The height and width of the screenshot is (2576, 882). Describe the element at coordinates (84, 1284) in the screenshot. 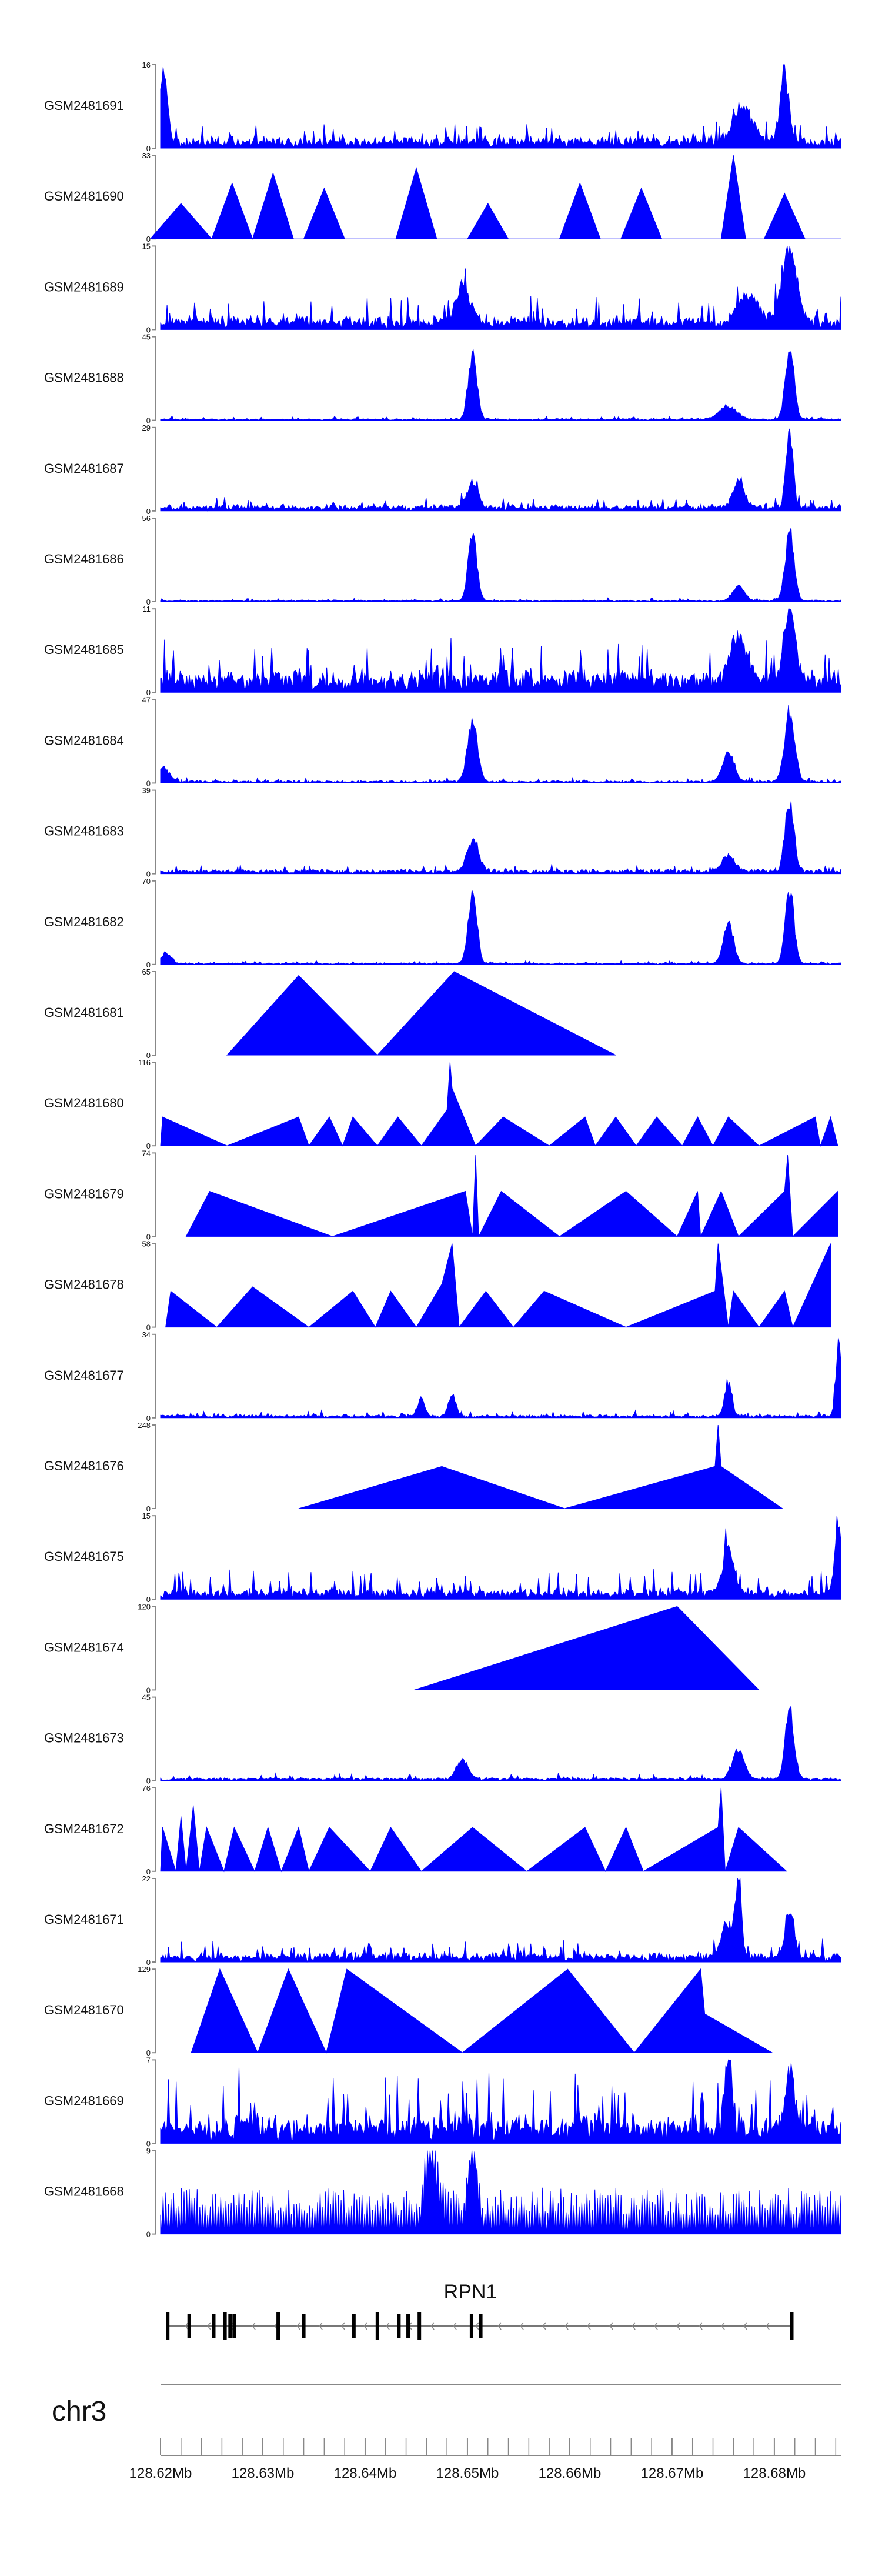

I see `track-label: GSM2481678` at that location.